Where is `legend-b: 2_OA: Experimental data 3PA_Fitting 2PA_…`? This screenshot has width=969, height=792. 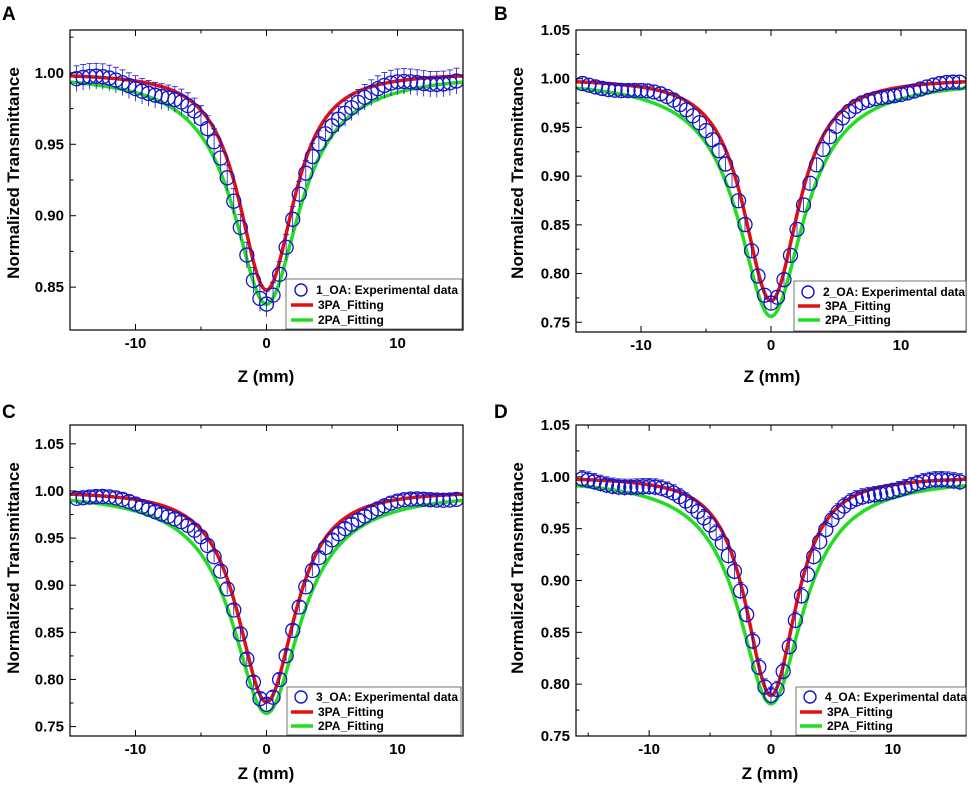
legend-b: 2_OA: Experimental data 3PA_Fitting 2PA_… is located at coordinates (880, 306).